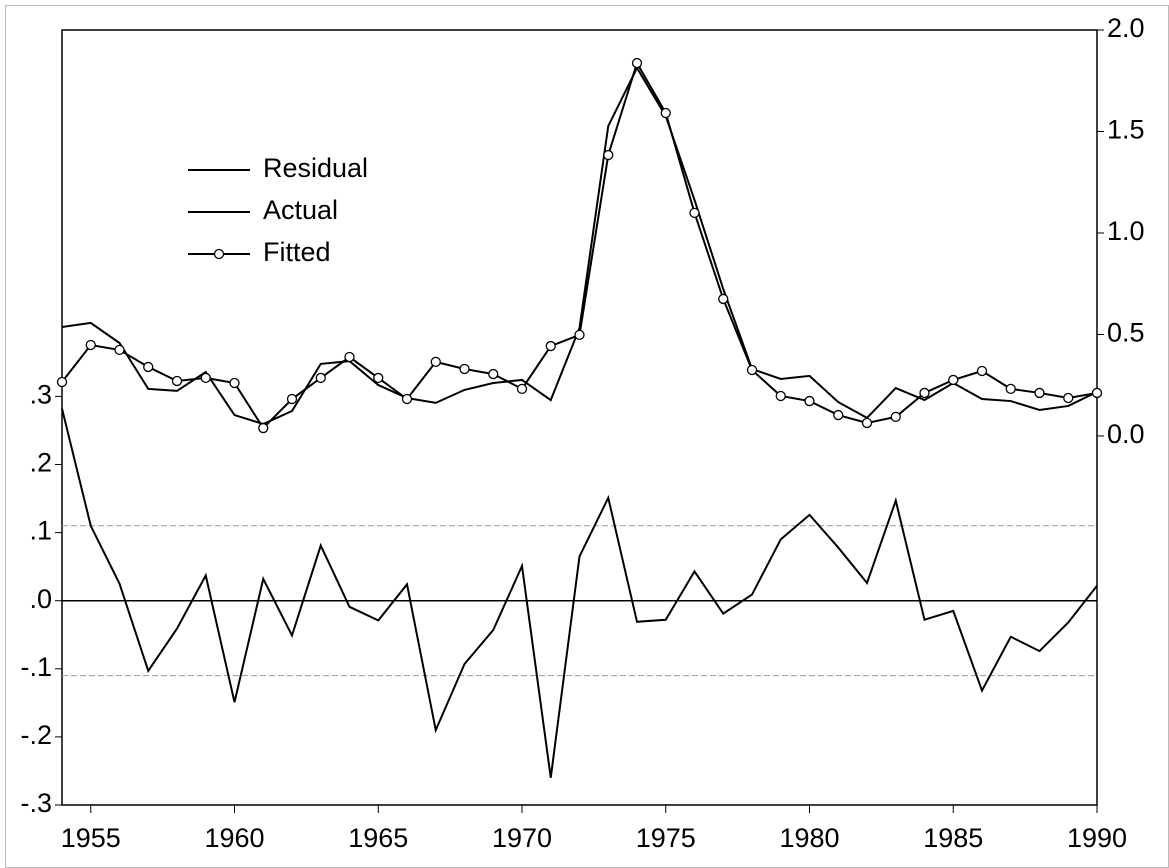 Image resolution: width=1169 pixels, height=868 pixels. Describe the element at coordinates (809, 838) in the screenshot. I see `x-tick-label: 1980` at that location.